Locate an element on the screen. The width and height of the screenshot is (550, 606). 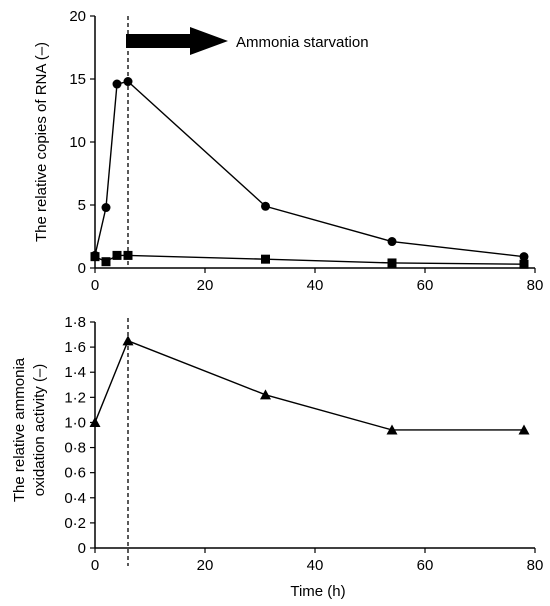
bottom-series-triangle-line is located at coordinates (309, 385).